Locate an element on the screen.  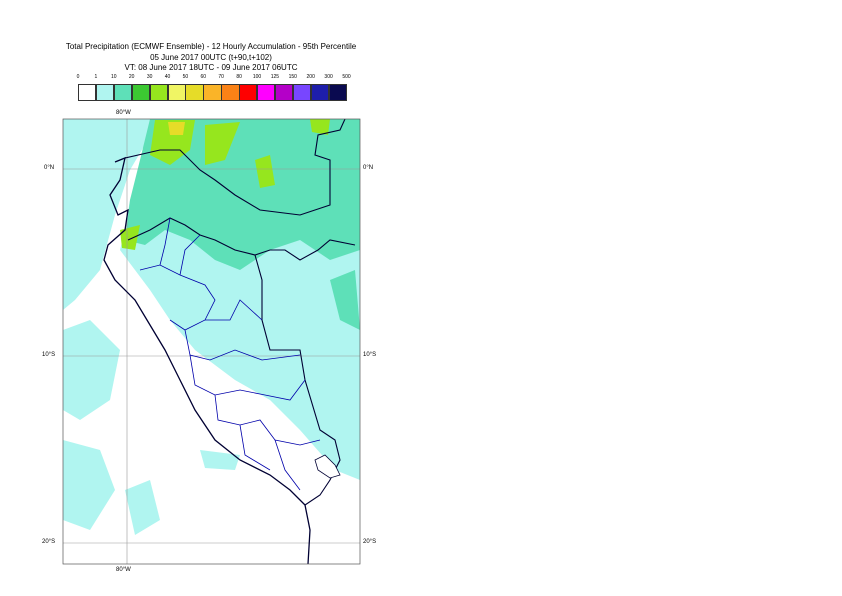
legend-label: 500 is located at coordinates (346, 77).